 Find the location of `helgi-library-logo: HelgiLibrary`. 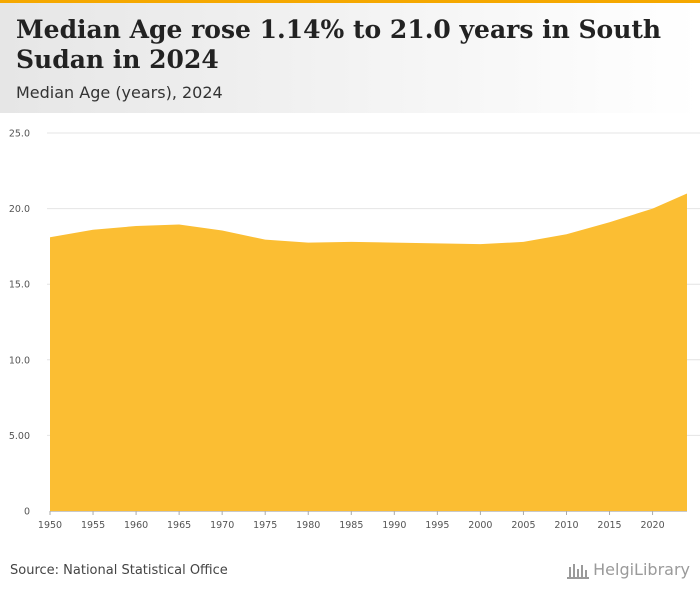

helgi-library-logo: HelgiLibrary is located at coordinates (628, 569).